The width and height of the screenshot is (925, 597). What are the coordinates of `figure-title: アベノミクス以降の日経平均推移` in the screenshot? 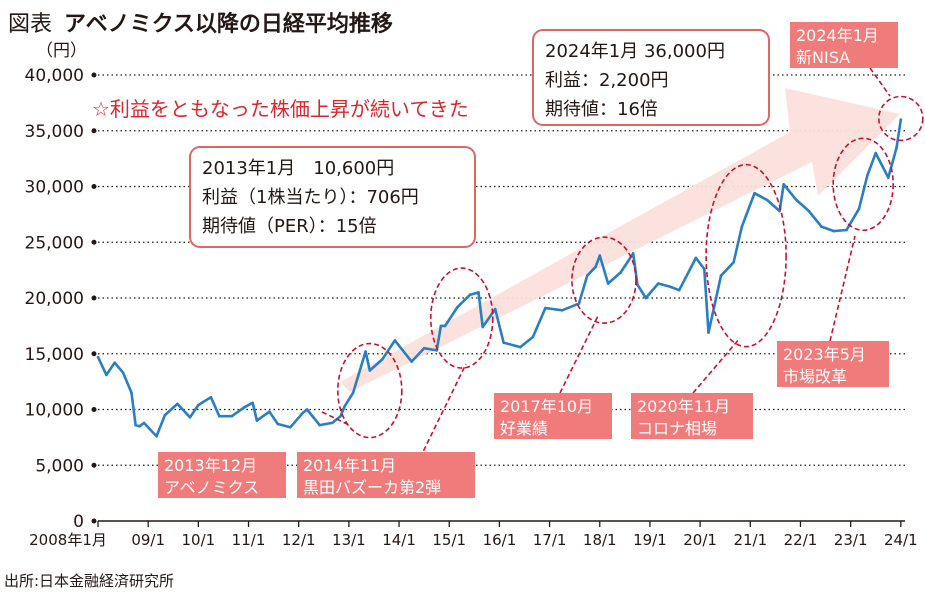 It's located at (228, 24).